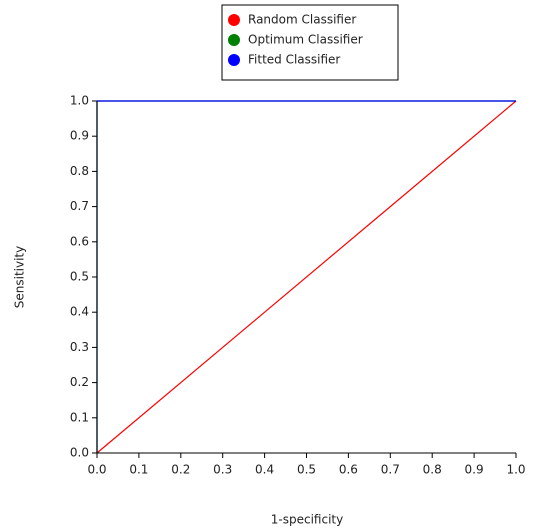 The height and width of the screenshot is (531, 533). Describe the element at coordinates (474, 470) in the screenshot. I see `x-tick-label: 0.9` at that location.